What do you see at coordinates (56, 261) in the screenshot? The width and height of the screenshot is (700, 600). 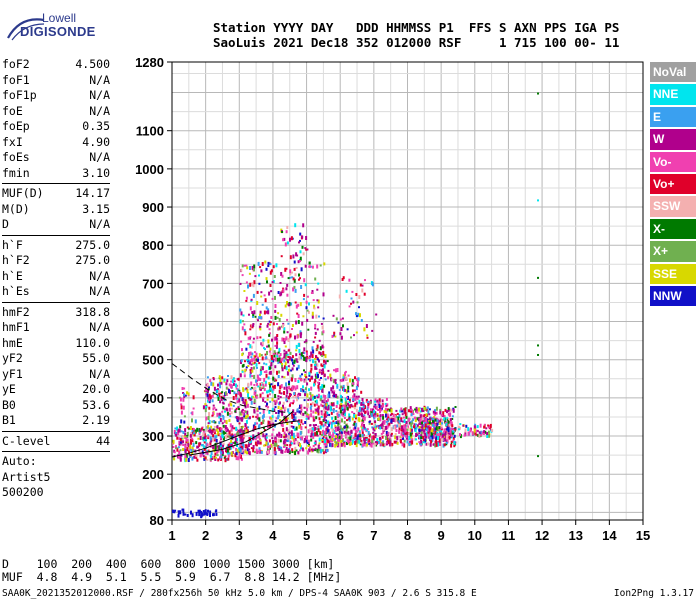 I see `param-row: h`F2 275.0` at bounding box center [56, 261].